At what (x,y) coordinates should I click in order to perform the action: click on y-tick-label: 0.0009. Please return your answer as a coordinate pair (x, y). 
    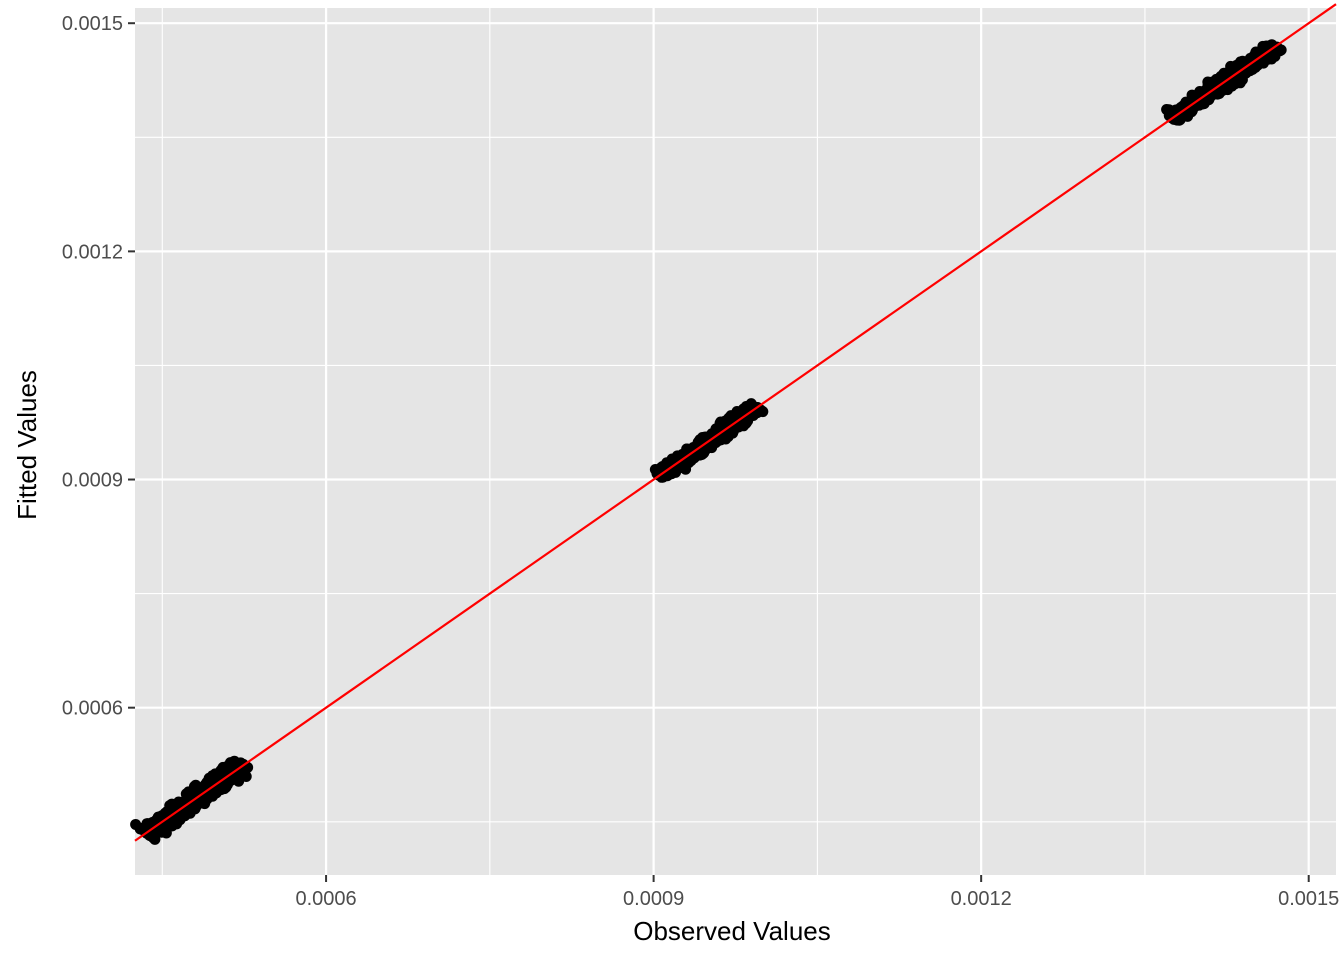
    Looking at the image, I should click on (92, 481).